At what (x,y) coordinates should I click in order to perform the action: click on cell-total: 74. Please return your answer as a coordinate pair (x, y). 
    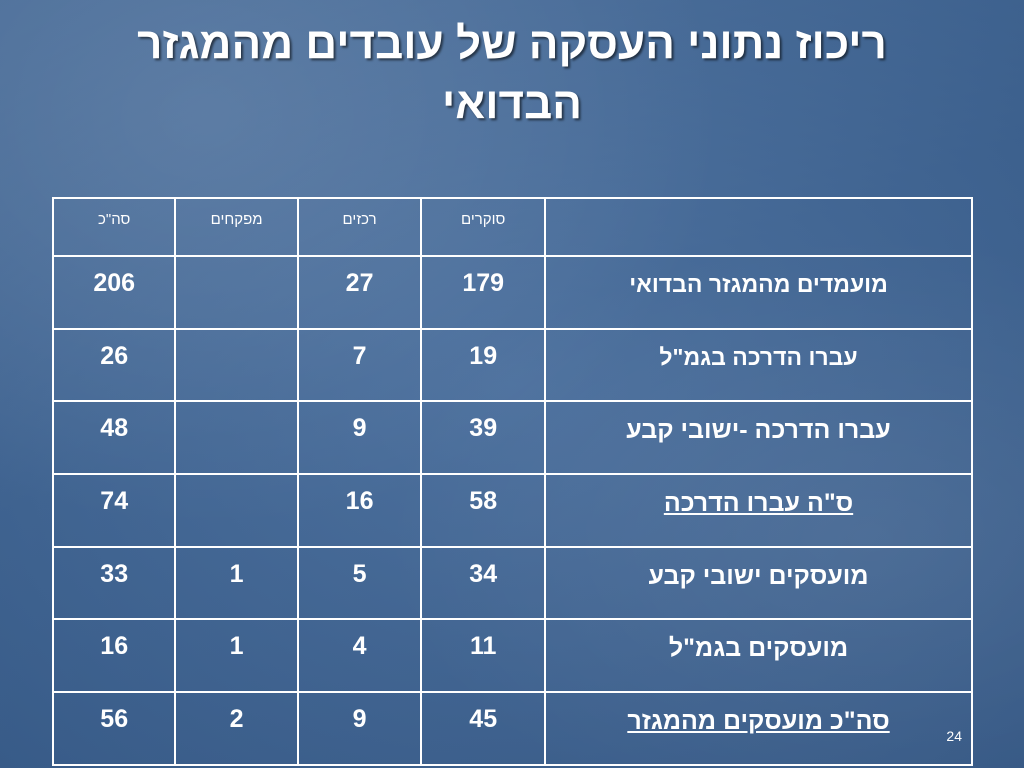
    Looking at the image, I should click on (114, 510).